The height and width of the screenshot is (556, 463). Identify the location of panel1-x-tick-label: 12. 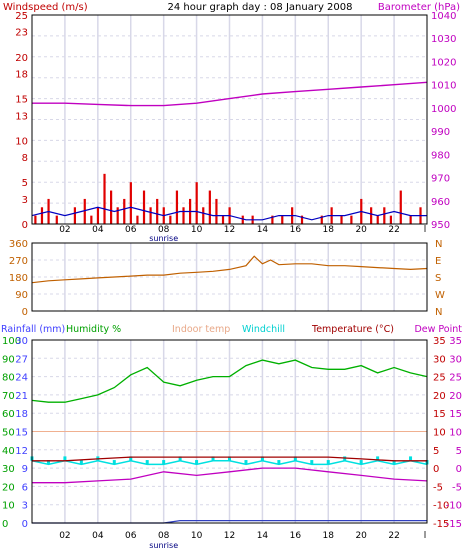
(229, 230).